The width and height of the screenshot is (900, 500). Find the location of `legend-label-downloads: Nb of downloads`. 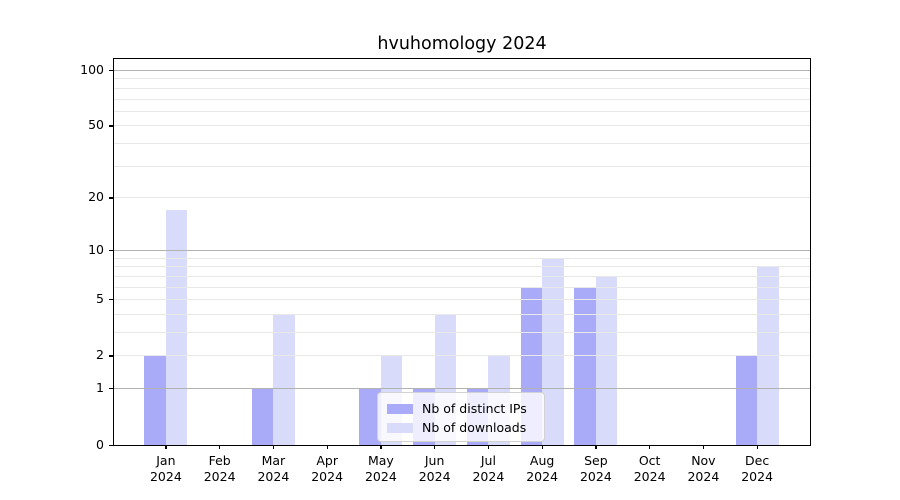

legend-label-downloads: Nb of downloads is located at coordinates (474, 427).